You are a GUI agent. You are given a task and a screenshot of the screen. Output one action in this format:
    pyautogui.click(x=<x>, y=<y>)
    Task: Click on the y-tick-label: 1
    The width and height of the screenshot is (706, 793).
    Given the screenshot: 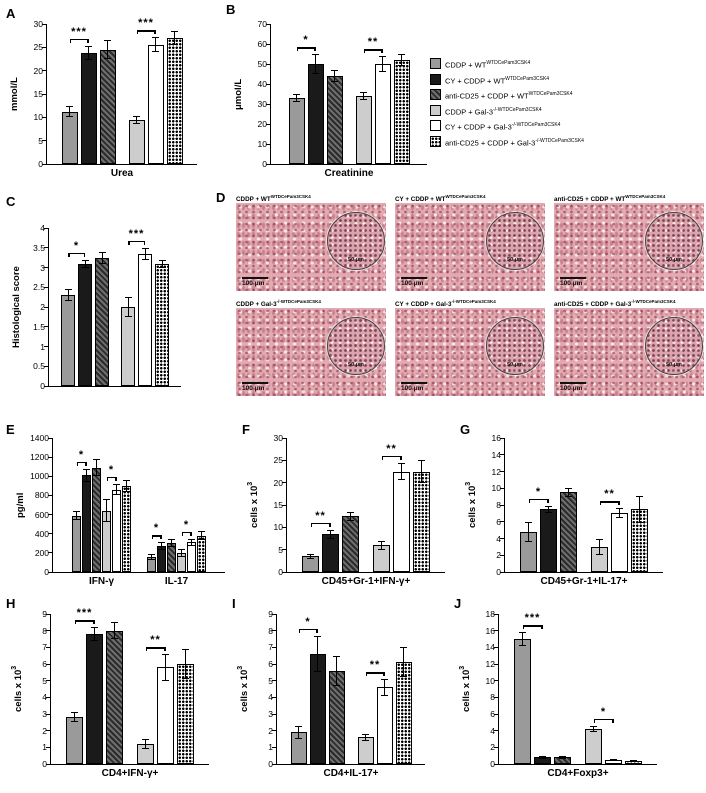 What is the action you would take?
    pyautogui.click(x=44, y=747)
    